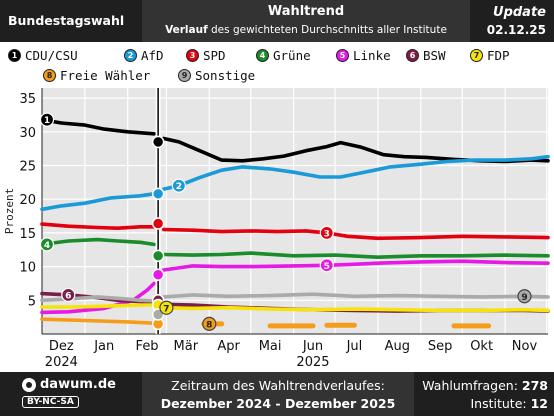 This screenshot has width=554, height=416. I want to click on x-tick-label: Dez, so click(61, 346).